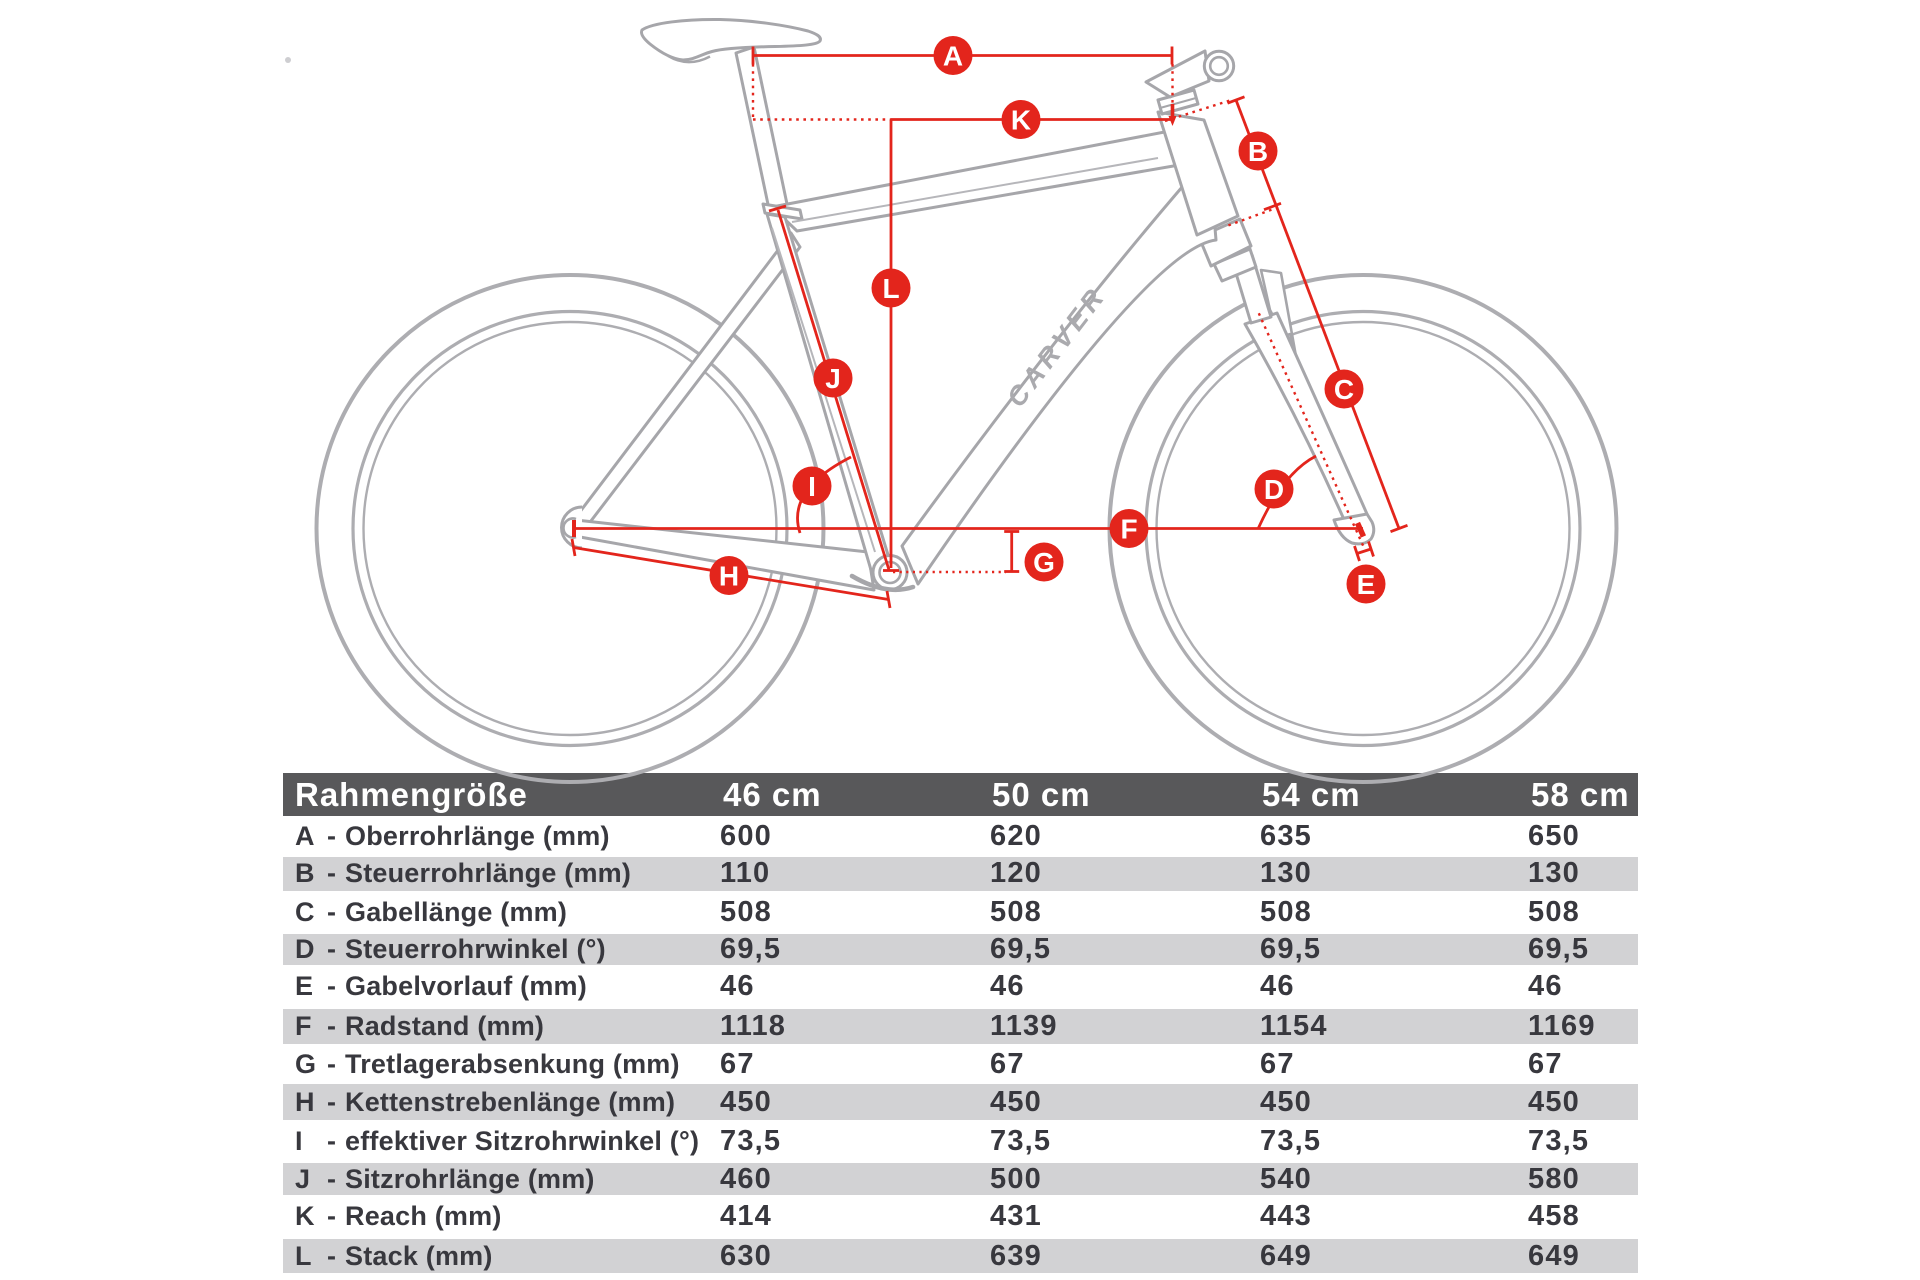 Image resolution: width=1920 pixels, height=1280 pixels. Describe the element at coordinates (833, 378) in the screenshot. I see `svg-text: J` at that location.